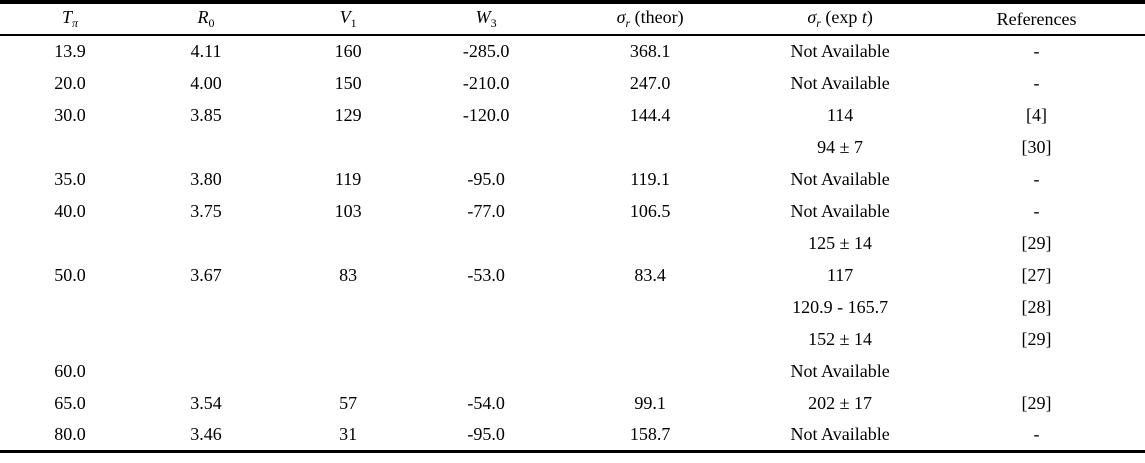 Image resolution: width=1145 pixels, height=463 pixels. Describe the element at coordinates (840, 146) in the screenshot. I see `table-cell: 94 ± 7` at that location.